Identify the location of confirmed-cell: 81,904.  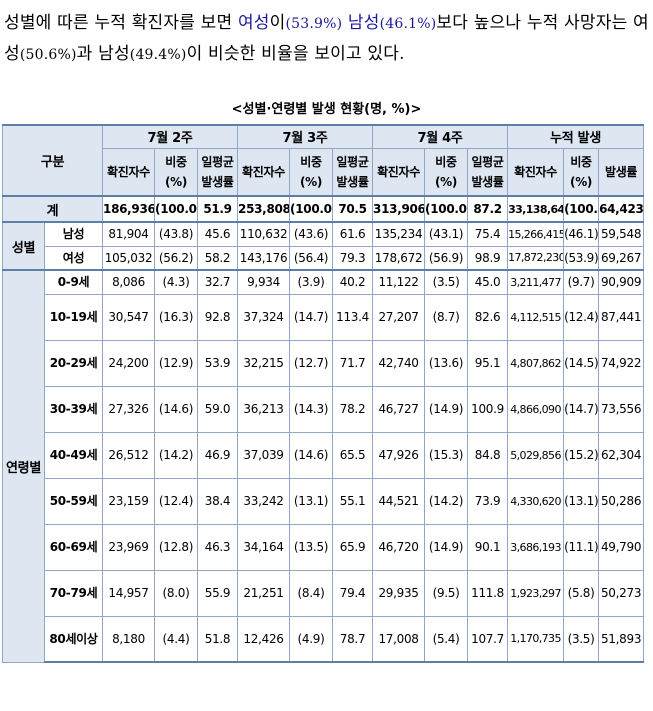
(129, 234).